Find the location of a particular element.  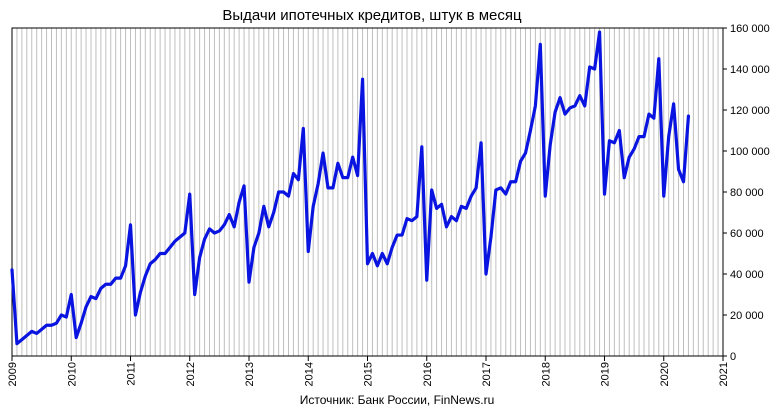

x-tick-label: 2010 is located at coordinates (72, 374).